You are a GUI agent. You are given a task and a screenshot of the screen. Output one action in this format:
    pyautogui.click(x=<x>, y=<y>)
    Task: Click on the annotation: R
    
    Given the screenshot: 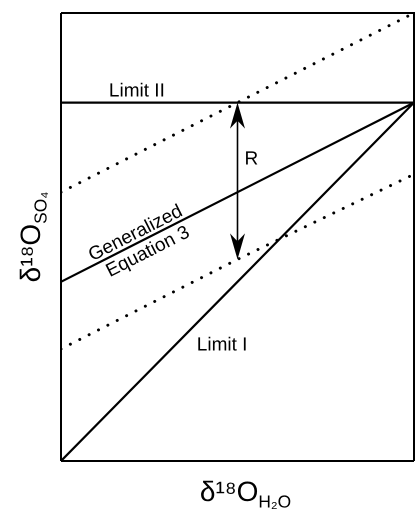 What is the action you would take?
    pyautogui.click(x=251, y=159)
    